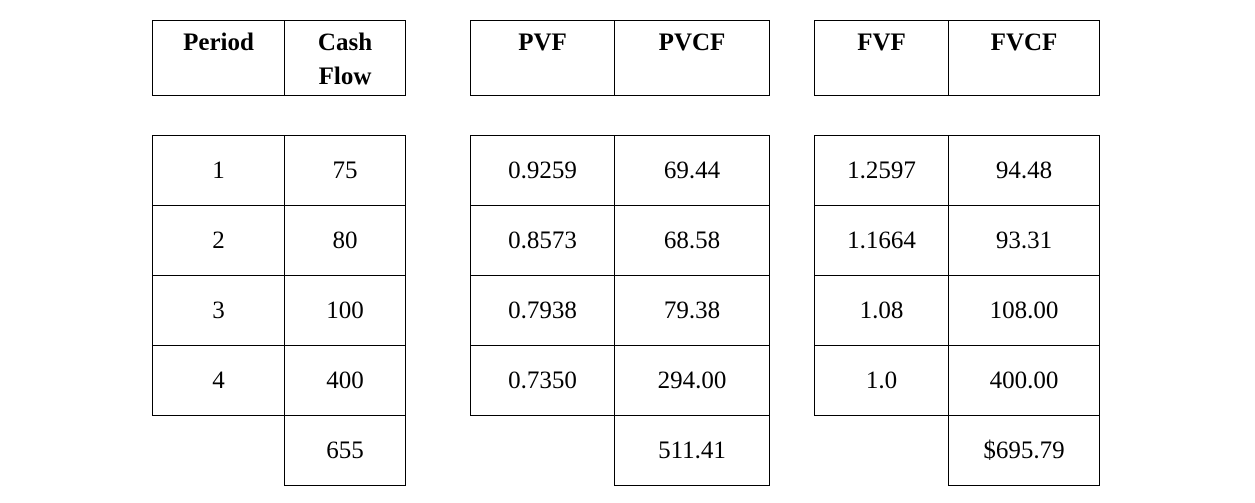 The image size is (1255, 503). What do you see at coordinates (881, 310) in the screenshot?
I see `table-cell: 1.08` at bounding box center [881, 310].